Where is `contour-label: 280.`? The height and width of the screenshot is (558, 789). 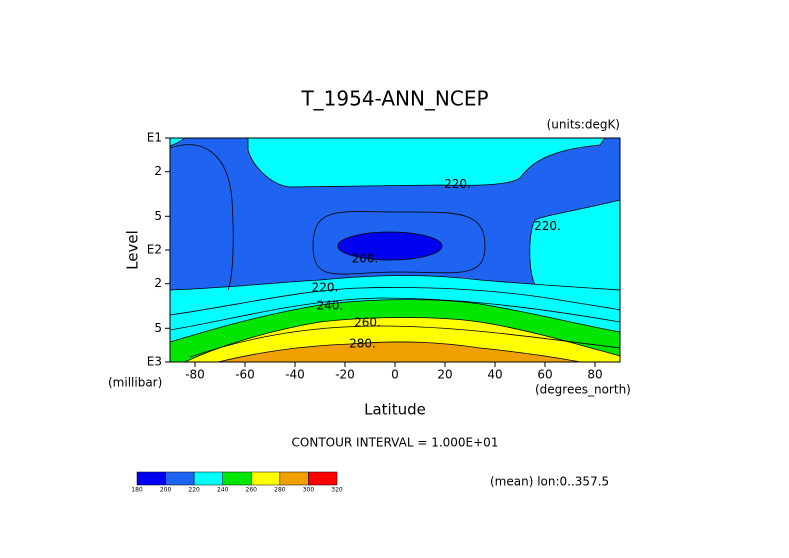 contour-label: 280. is located at coordinates (362, 343).